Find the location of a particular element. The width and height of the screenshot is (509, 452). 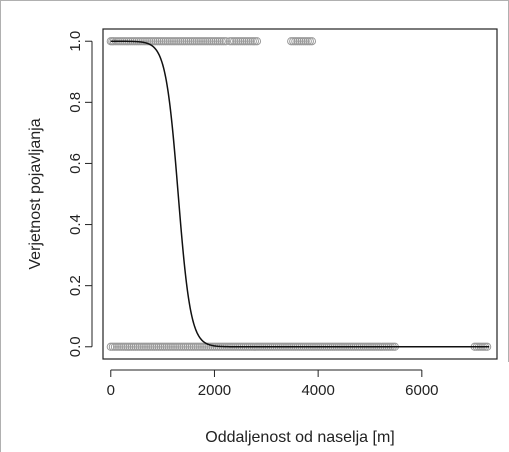

x-axis-title: Oddaljenost od naselja [m] is located at coordinates (299, 437).